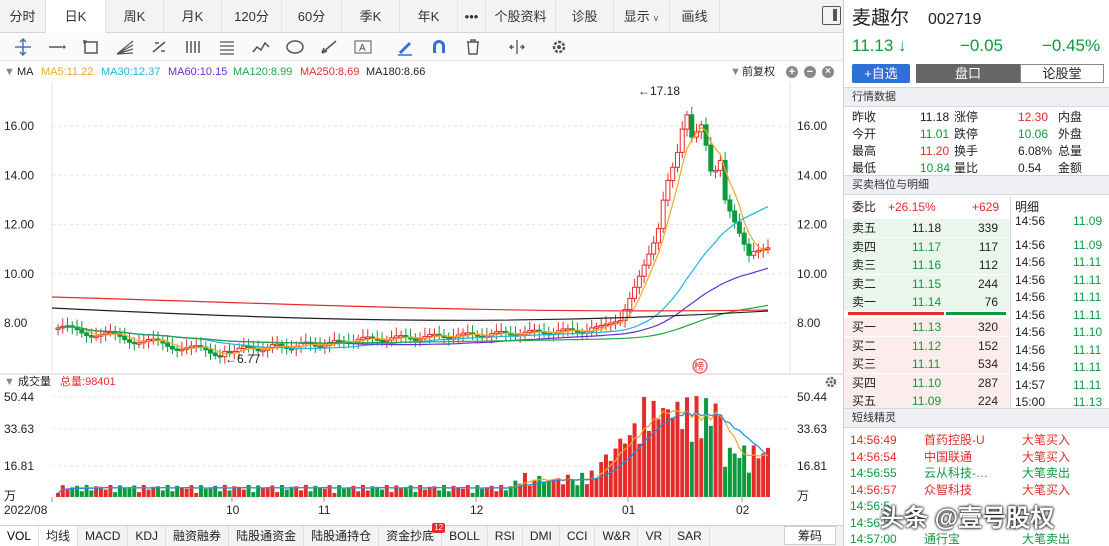 The width and height of the screenshot is (1109, 546). I want to click on detail-price: 11.11, so click(1087, 367).